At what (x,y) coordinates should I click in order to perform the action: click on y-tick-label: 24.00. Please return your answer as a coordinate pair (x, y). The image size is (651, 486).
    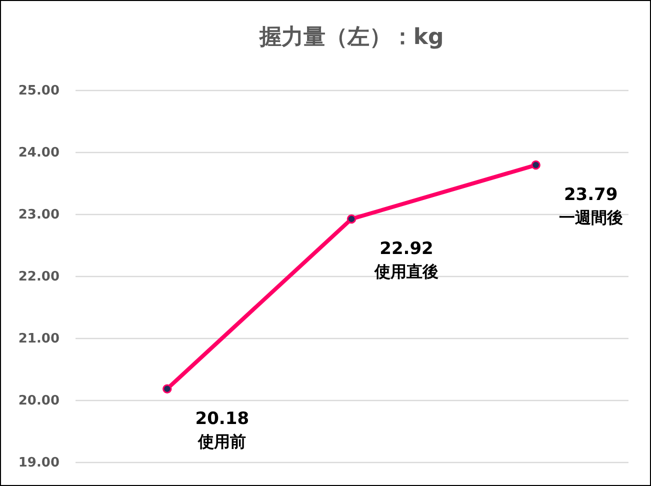
    Looking at the image, I should click on (39, 153).